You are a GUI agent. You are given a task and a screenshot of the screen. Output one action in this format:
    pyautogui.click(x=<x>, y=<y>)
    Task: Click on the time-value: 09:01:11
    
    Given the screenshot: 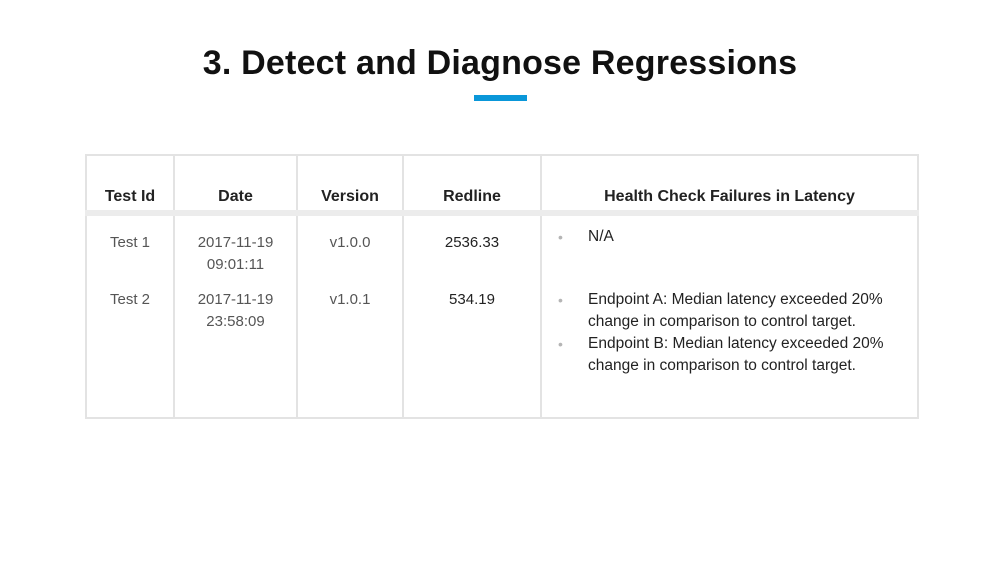 What is the action you would take?
    pyautogui.click(x=235, y=264)
    